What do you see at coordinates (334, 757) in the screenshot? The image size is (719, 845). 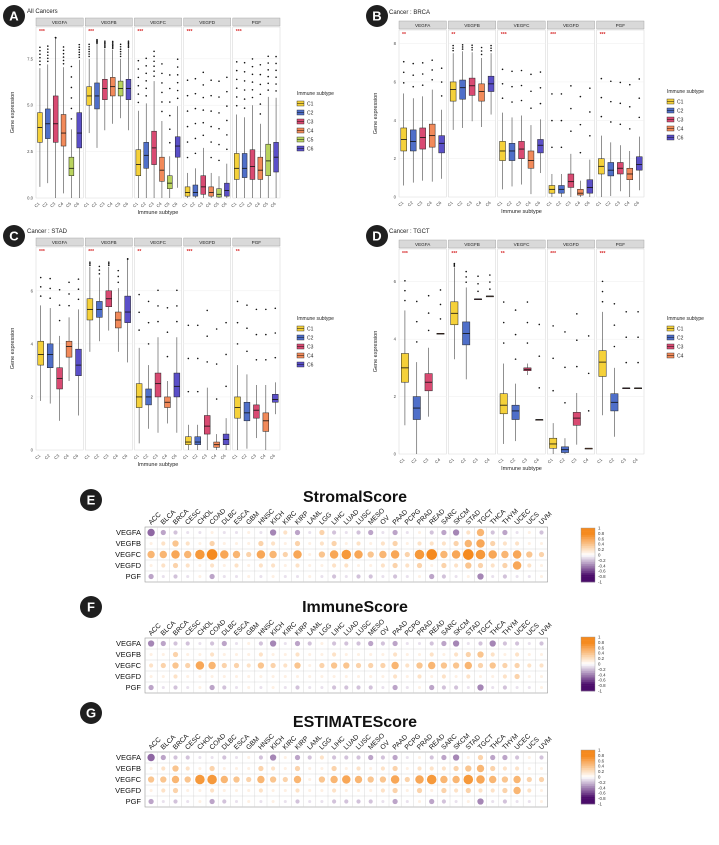 I see `correlation-dot-vegfa-lihc` at bounding box center [334, 757].